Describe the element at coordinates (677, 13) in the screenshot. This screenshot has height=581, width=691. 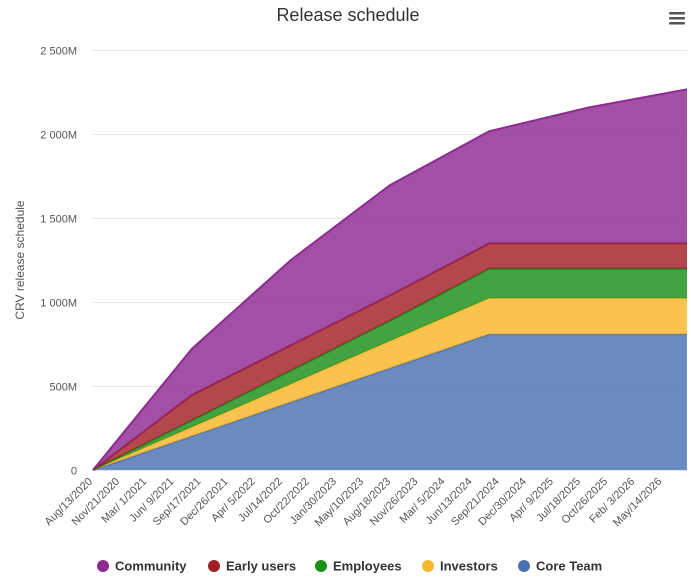
I see `hamburger-icon` at that location.